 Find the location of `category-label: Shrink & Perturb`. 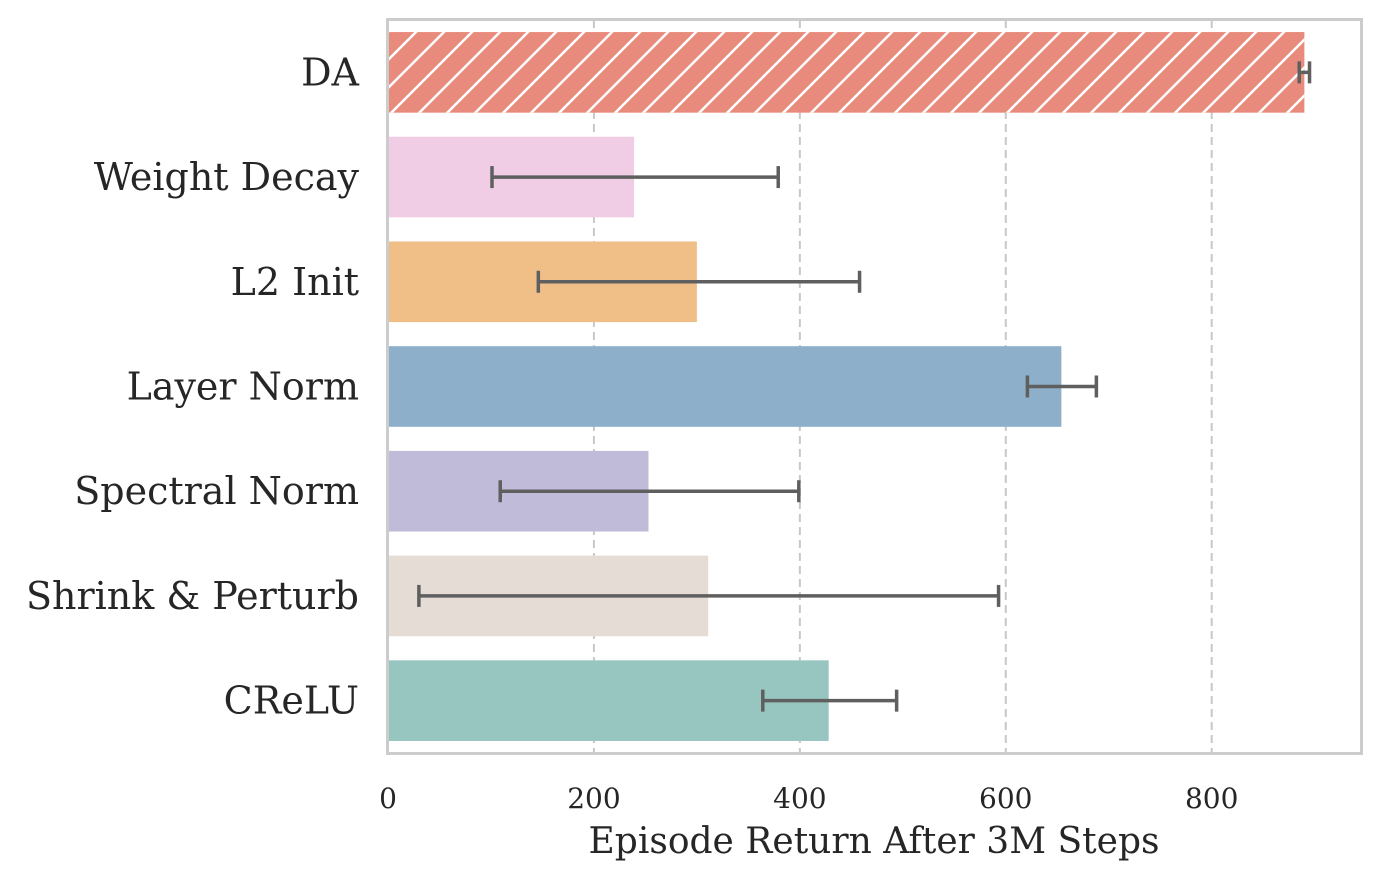

category-label: Shrink & Perturb is located at coordinates (192, 596).